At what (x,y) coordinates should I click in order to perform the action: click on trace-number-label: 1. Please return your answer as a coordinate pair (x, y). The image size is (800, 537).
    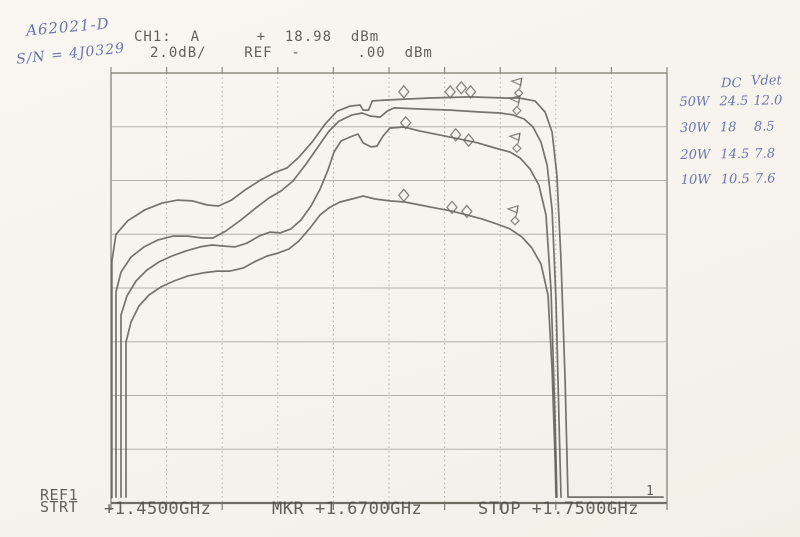
    Looking at the image, I should click on (650, 491).